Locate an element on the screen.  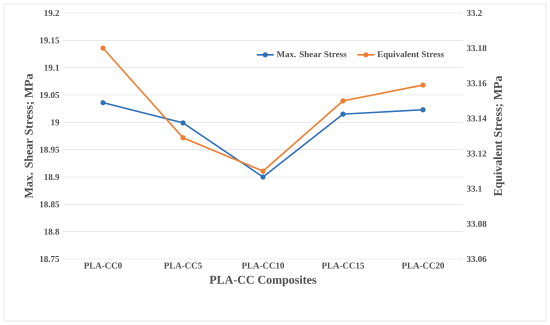
y-tick-label: 18.95 is located at coordinates (50, 149).